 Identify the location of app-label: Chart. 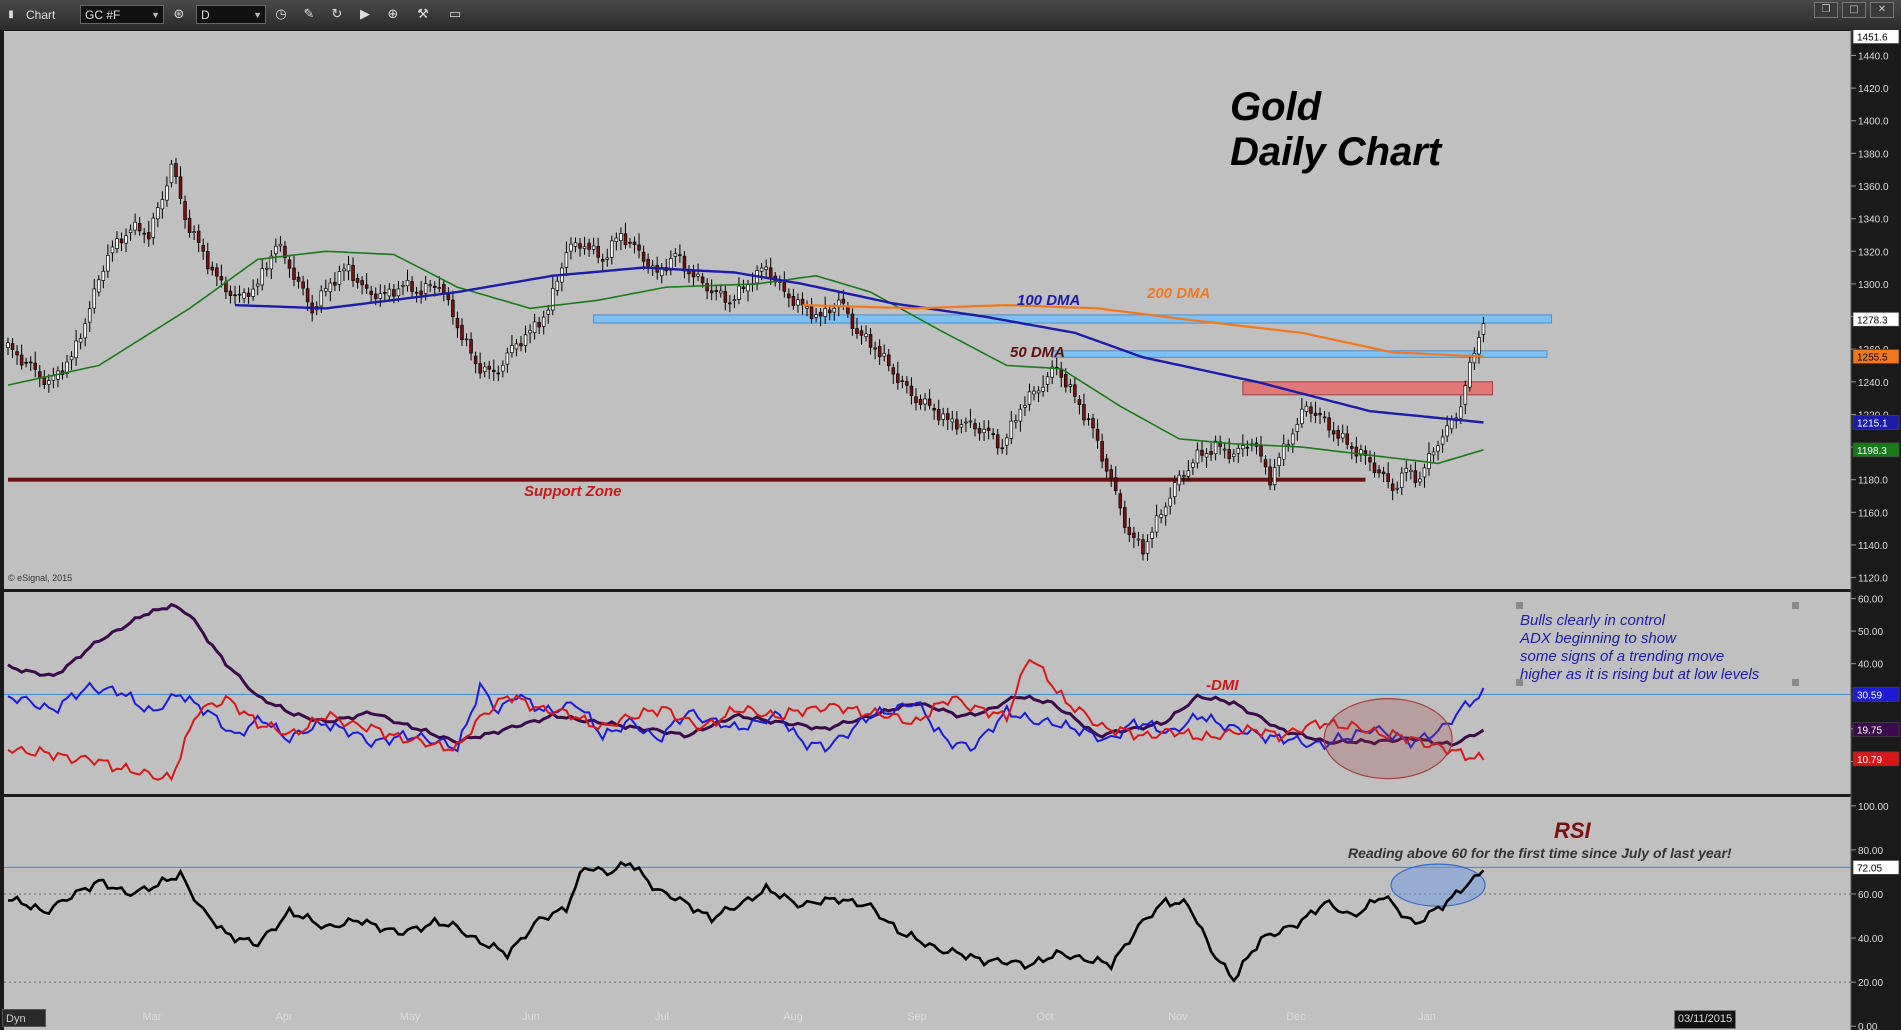
(41, 15).